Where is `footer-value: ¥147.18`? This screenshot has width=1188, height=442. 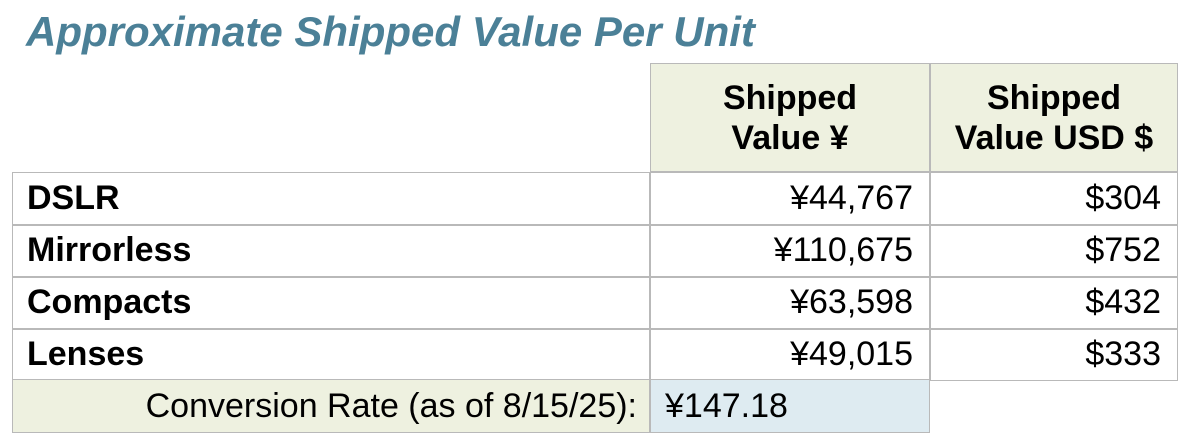 footer-value: ¥147.18 is located at coordinates (790, 406).